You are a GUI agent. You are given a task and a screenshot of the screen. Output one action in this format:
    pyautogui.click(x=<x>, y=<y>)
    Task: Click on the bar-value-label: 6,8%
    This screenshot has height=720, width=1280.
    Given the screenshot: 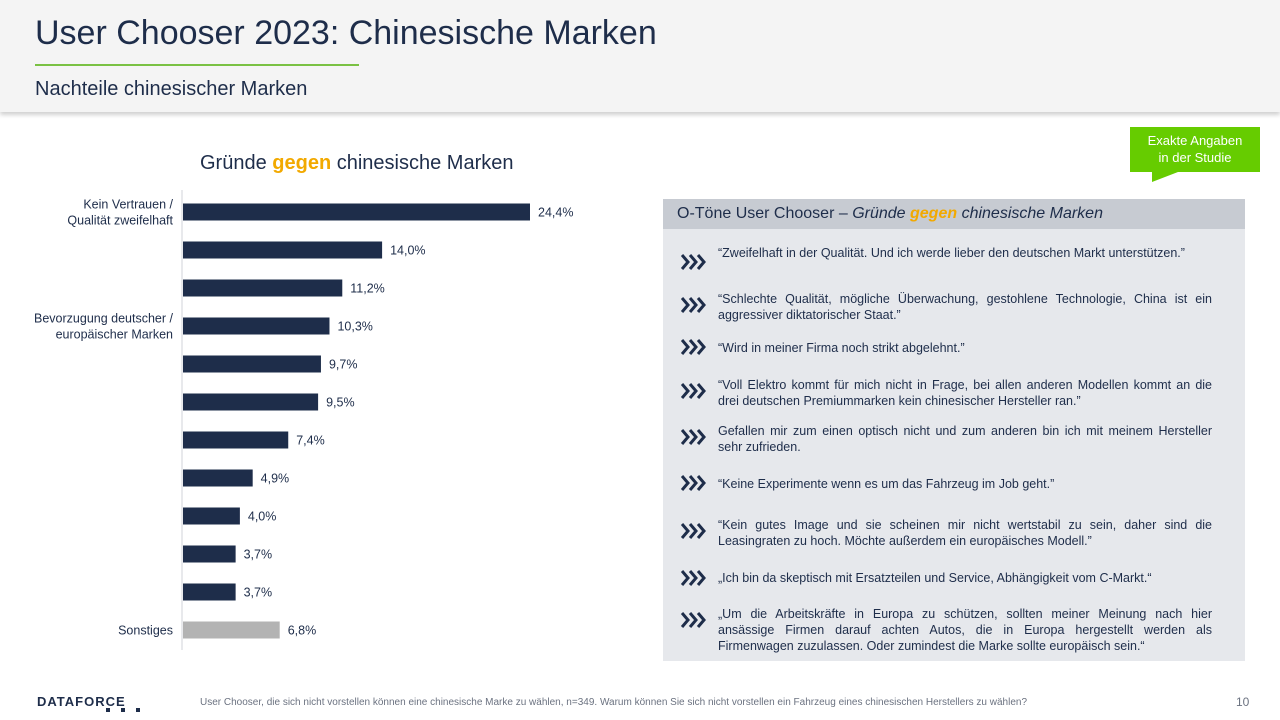 What is the action you would take?
    pyautogui.click(x=302, y=631)
    